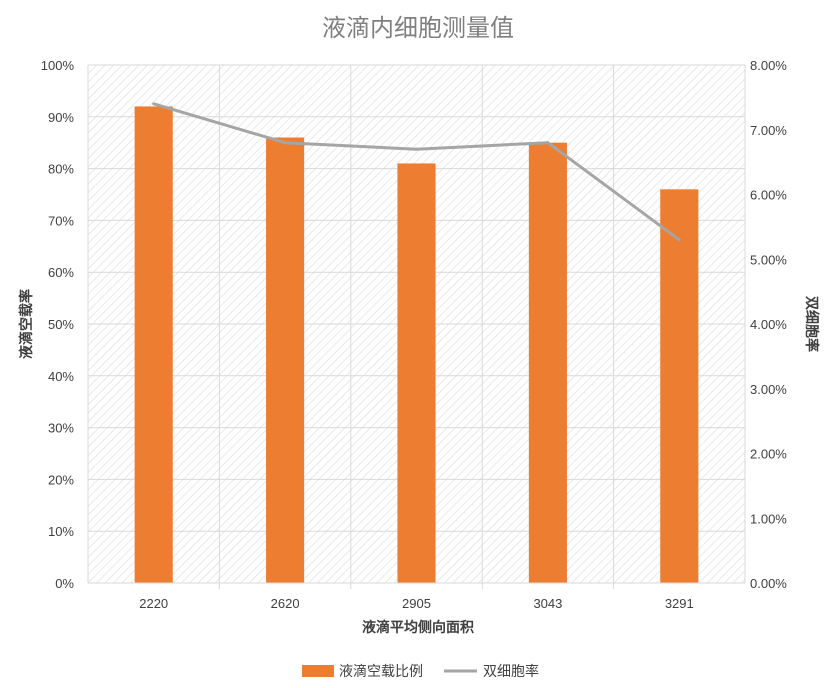 The image size is (835, 688). I want to click on y-left-tick-label: 100%, so click(58, 65).